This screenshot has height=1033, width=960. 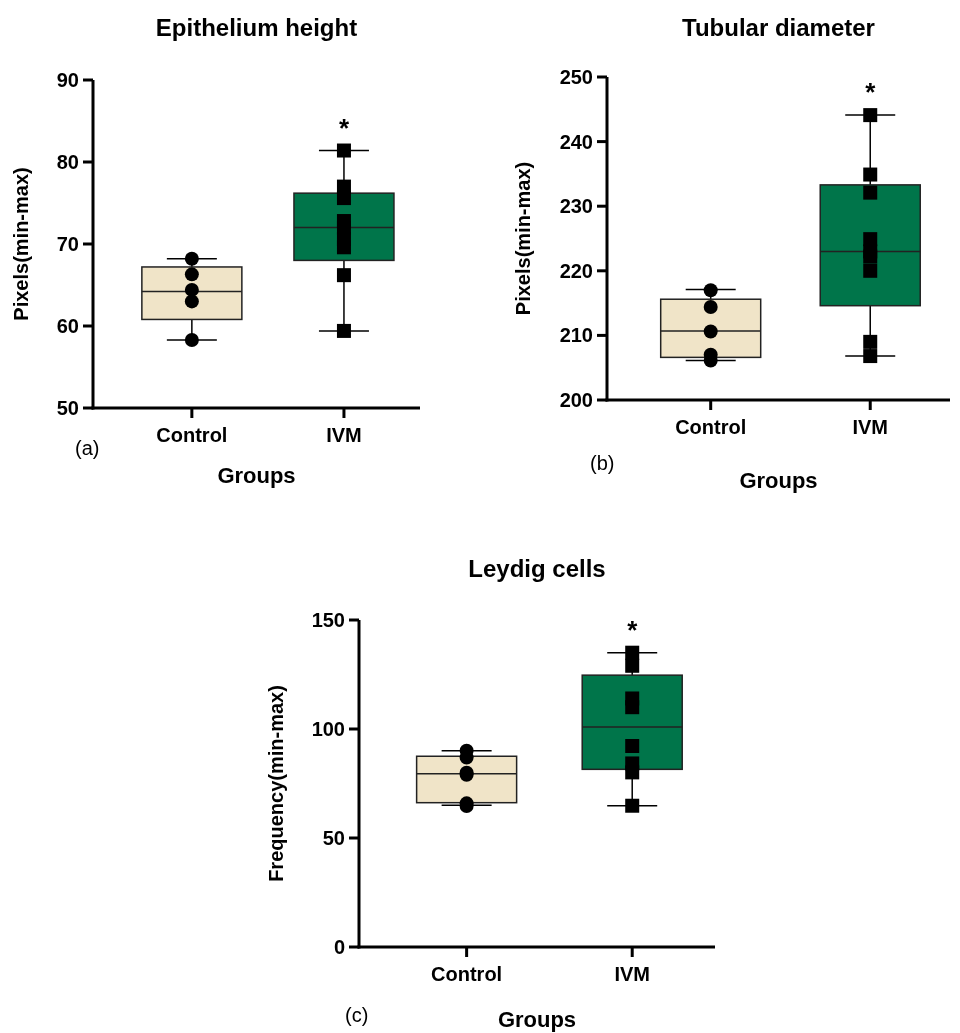 I want to click on y-tick-label: 150, so click(x=328, y=620).